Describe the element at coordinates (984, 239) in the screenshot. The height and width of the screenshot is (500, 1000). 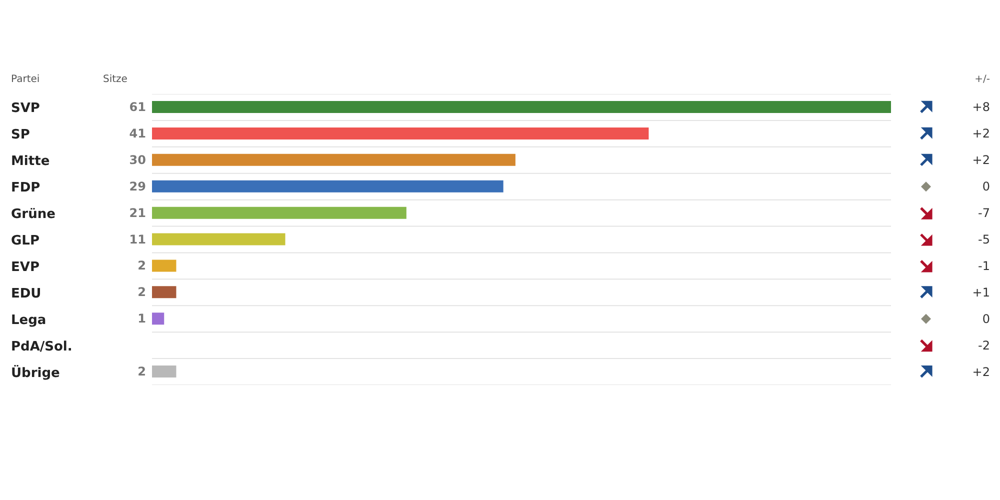
I see `text: -5` at that location.